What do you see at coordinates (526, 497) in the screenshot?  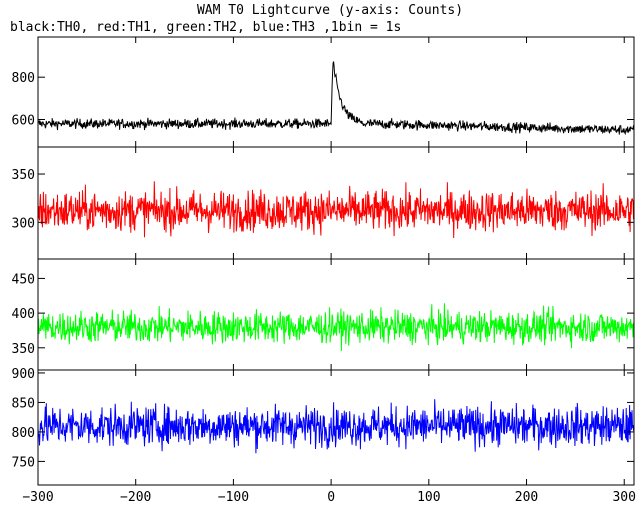 I see `x-tick-label: 200` at bounding box center [526, 497].